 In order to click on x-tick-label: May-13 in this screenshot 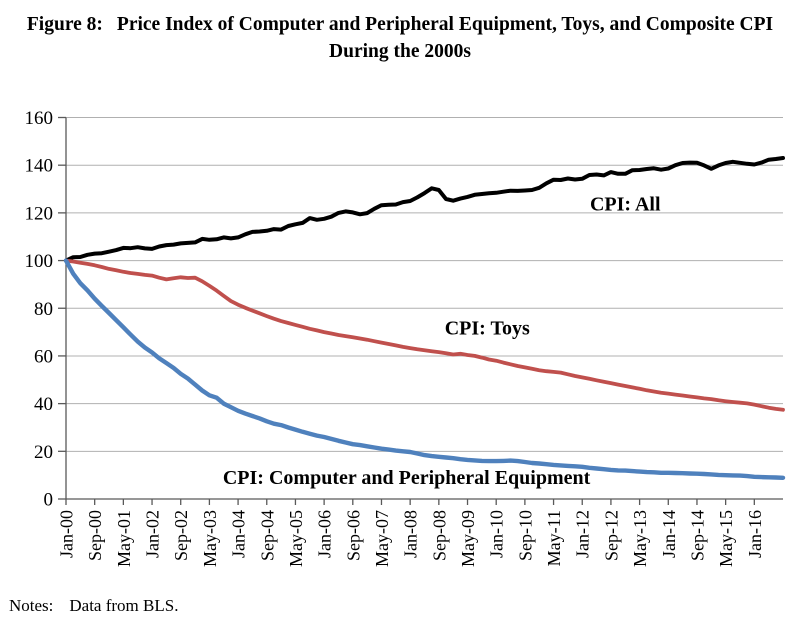, I will do `click(640, 538)`.